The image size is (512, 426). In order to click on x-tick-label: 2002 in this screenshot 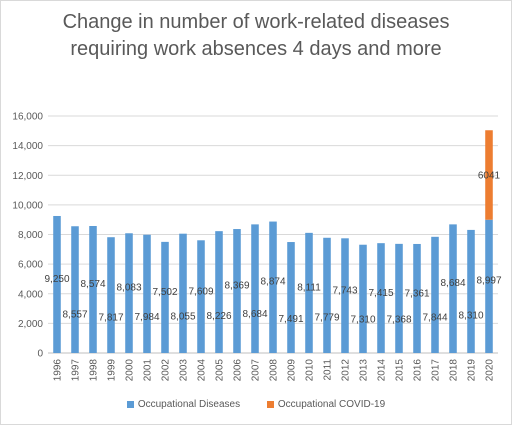, I will do `click(166, 370)`.